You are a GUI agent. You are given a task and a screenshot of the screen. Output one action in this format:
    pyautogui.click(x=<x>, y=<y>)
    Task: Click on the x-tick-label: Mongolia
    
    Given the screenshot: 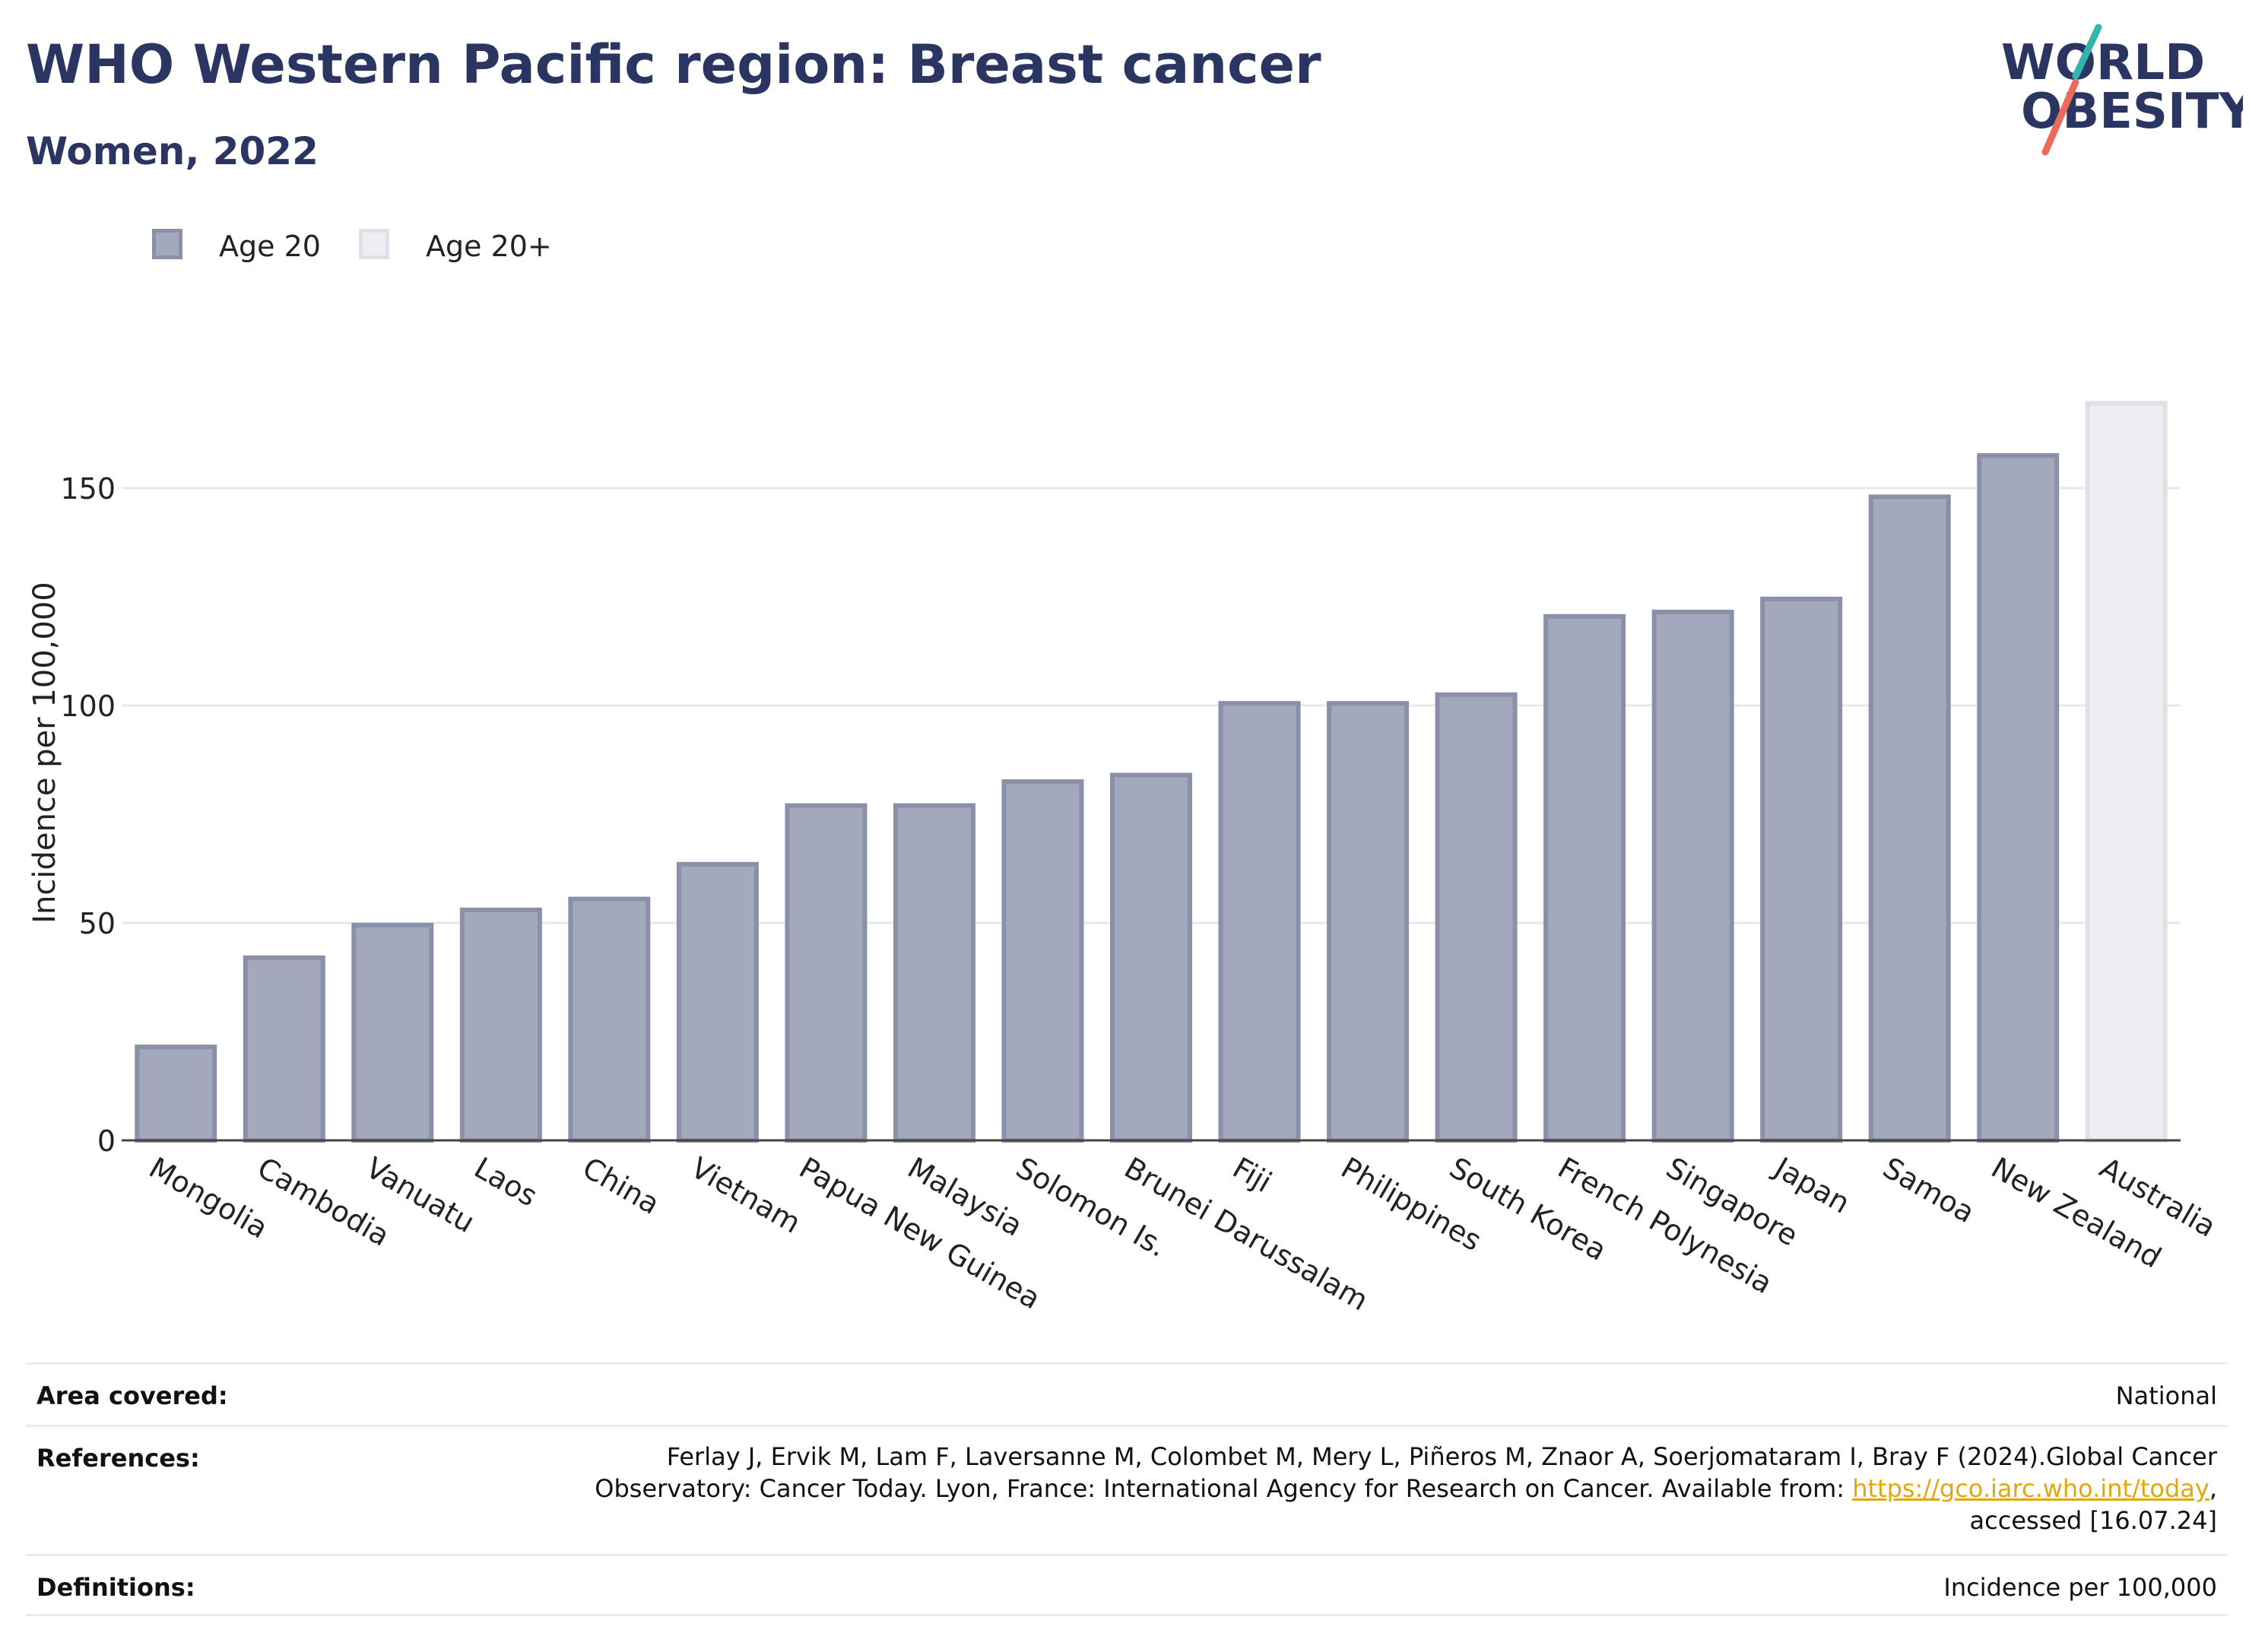 What is the action you would take?
    pyautogui.click(x=209, y=1198)
    